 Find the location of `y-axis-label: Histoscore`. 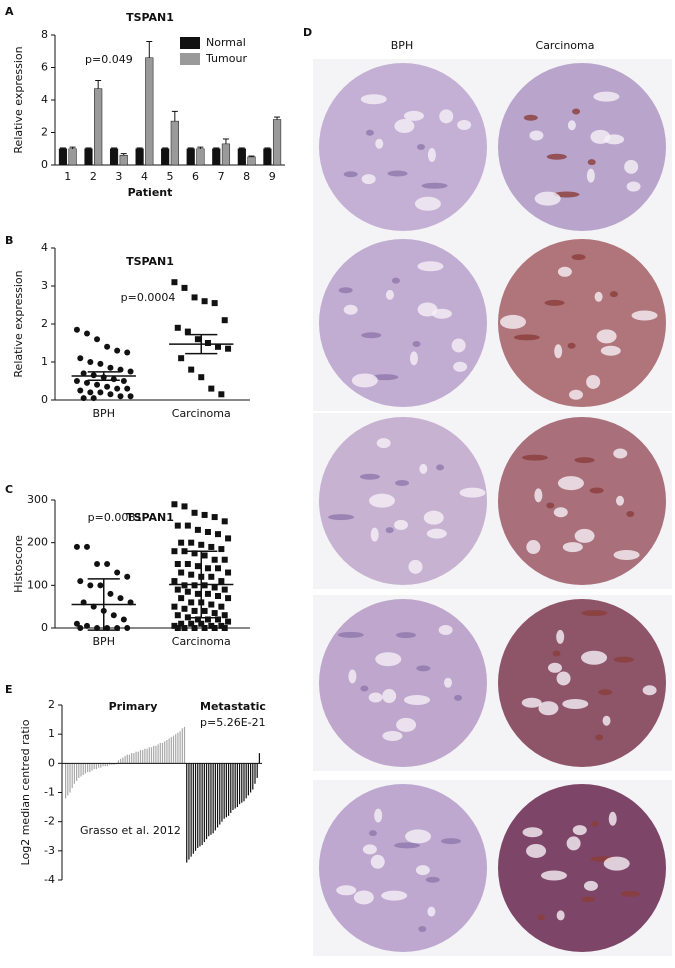

y-axis-label: Histoscore is located at coordinates (18, 564).